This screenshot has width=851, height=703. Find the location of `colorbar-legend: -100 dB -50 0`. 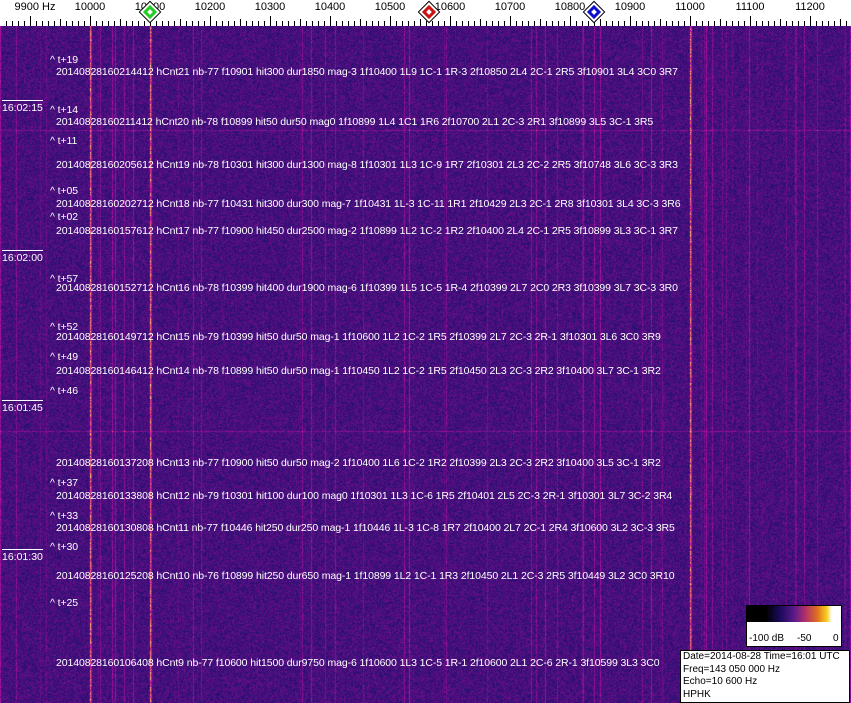

colorbar-legend: -100 dB -50 0 is located at coordinates (794, 626).